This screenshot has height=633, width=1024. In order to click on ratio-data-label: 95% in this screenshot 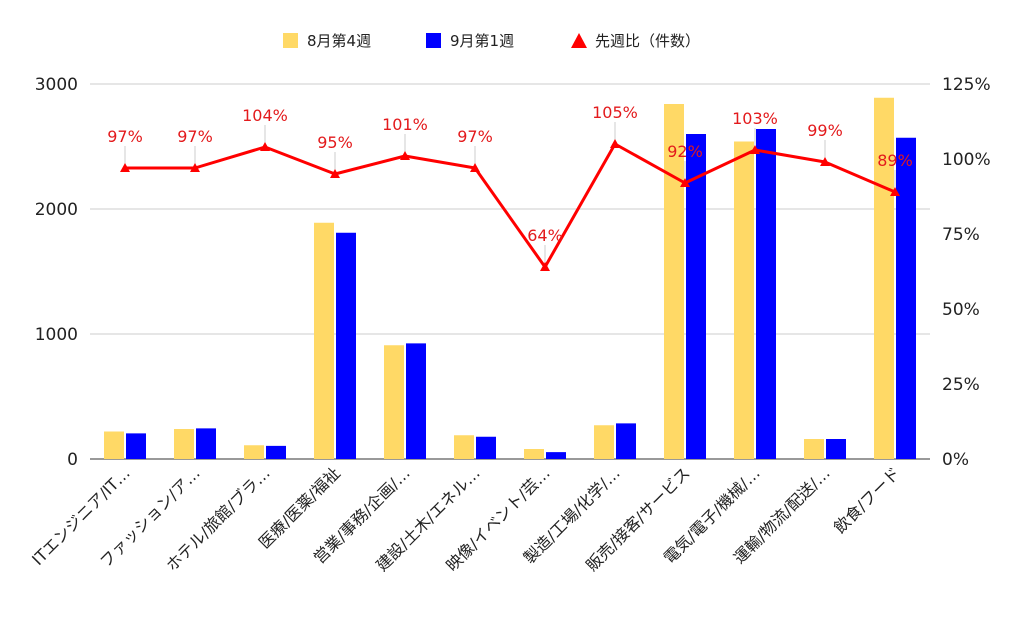, I will do `click(335, 142)`.